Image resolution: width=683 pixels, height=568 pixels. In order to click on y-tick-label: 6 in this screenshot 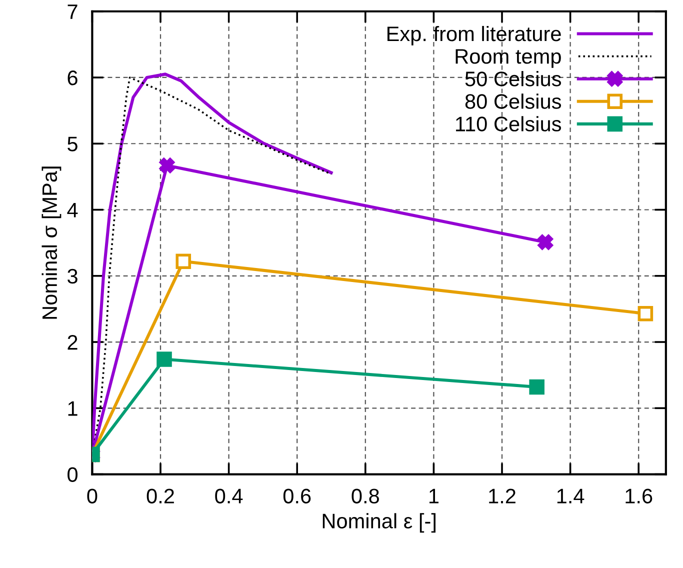, I will do `click(73, 78)`.